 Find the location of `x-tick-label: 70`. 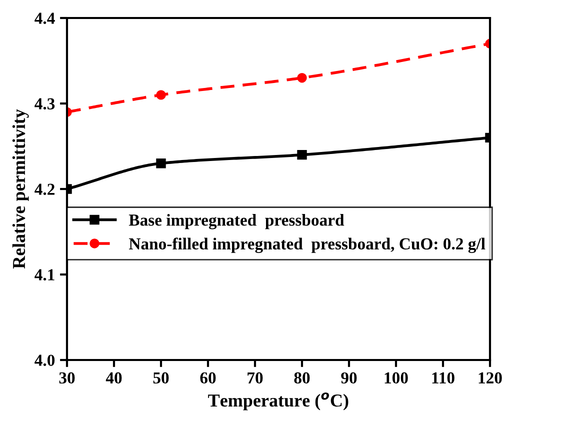

x-tick-label: 70 is located at coordinates (255, 378).